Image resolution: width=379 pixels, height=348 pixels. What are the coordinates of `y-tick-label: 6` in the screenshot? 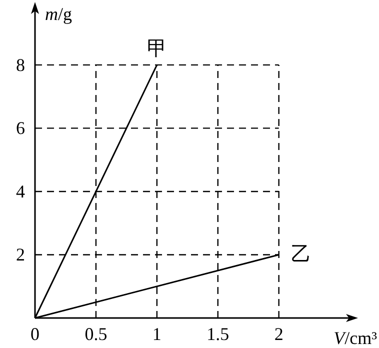 It's located at (20, 128).